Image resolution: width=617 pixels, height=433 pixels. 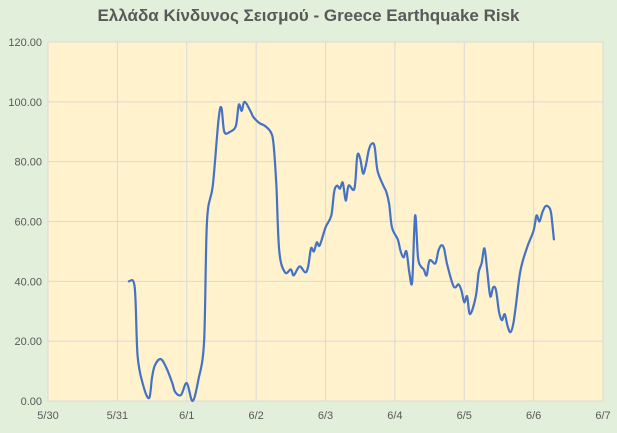 I want to click on y-tick-label: 60.00, so click(x=28, y=223).